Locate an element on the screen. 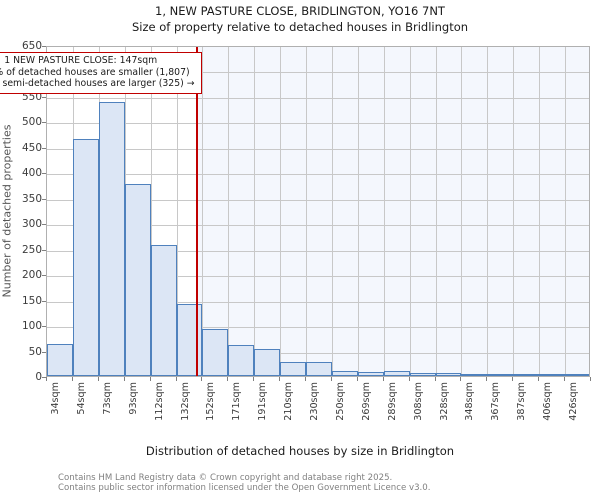  y-axis-tick-label: 100 is located at coordinates (31, 326).